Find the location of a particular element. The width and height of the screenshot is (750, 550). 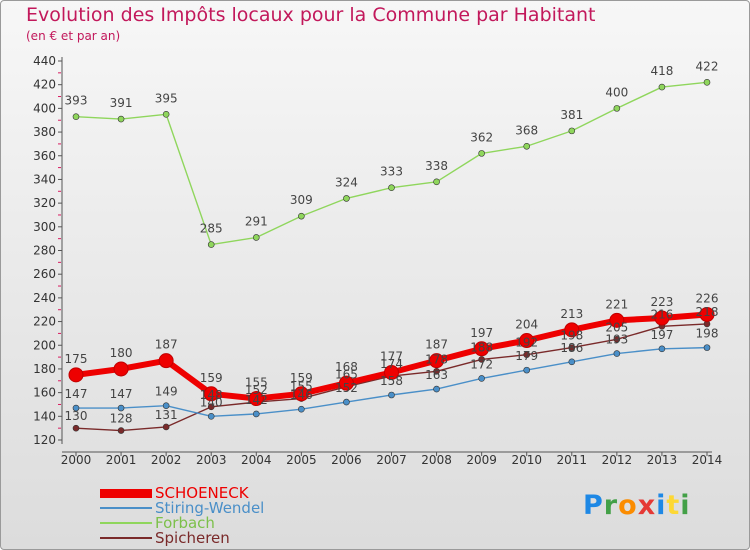

data-label: 192 is located at coordinates (526, 343).